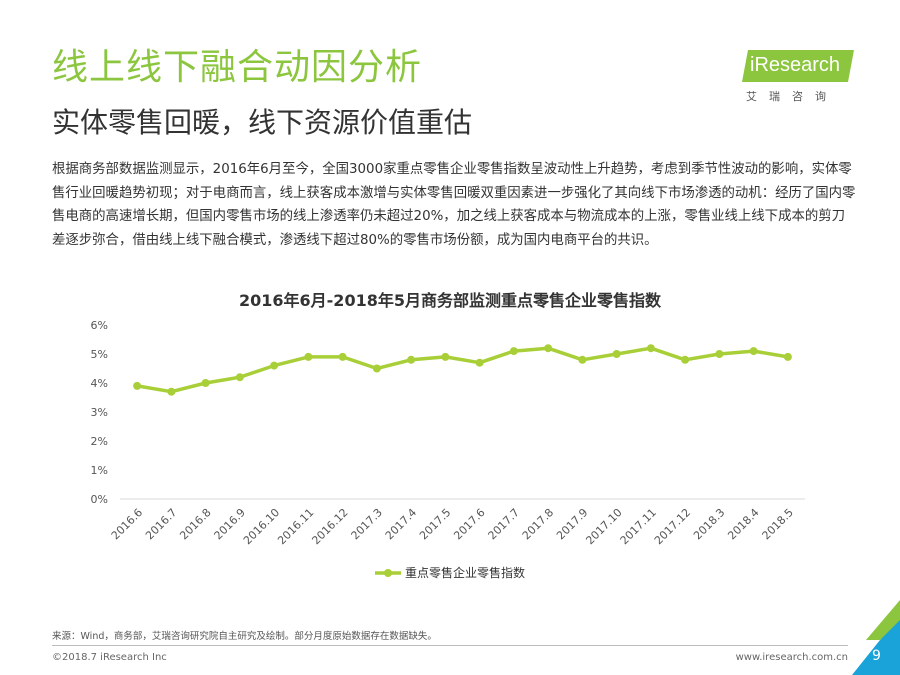 The height and width of the screenshot is (675, 900). I want to click on series-line, so click(462, 370).